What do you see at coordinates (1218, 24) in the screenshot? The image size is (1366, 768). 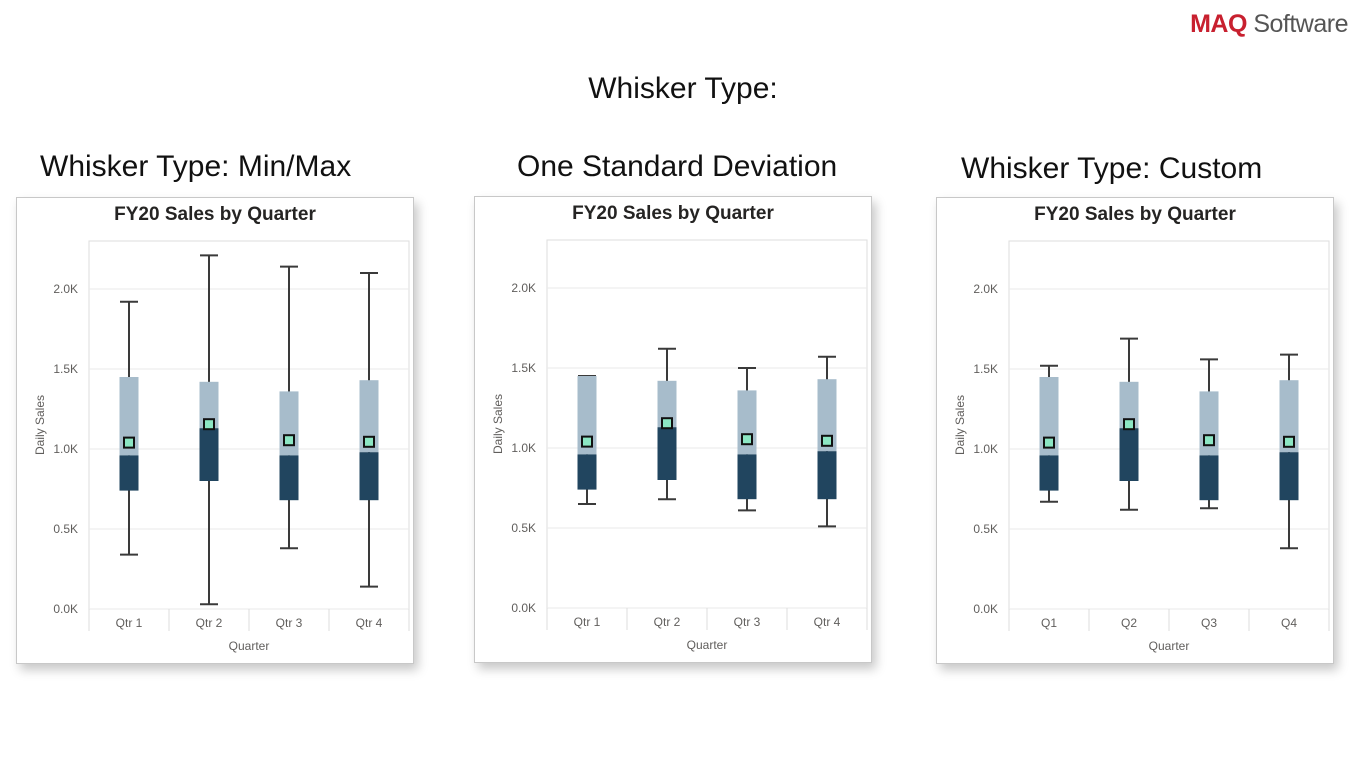 I see `logo-brand: MAQ` at bounding box center [1218, 24].